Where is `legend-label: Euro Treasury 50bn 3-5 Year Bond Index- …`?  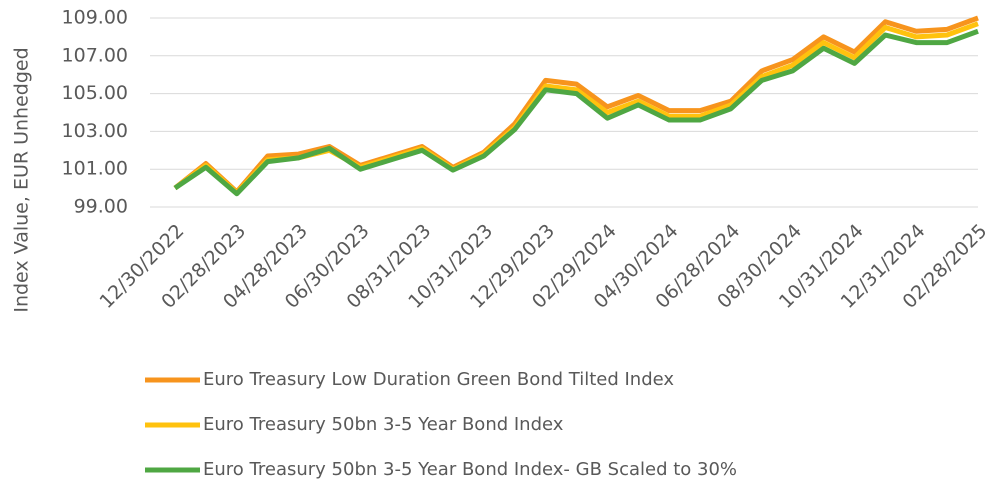 legend-label: Euro Treasury 50bn 3-5 Year Bond Index- … is located at coordinates (470, 469).